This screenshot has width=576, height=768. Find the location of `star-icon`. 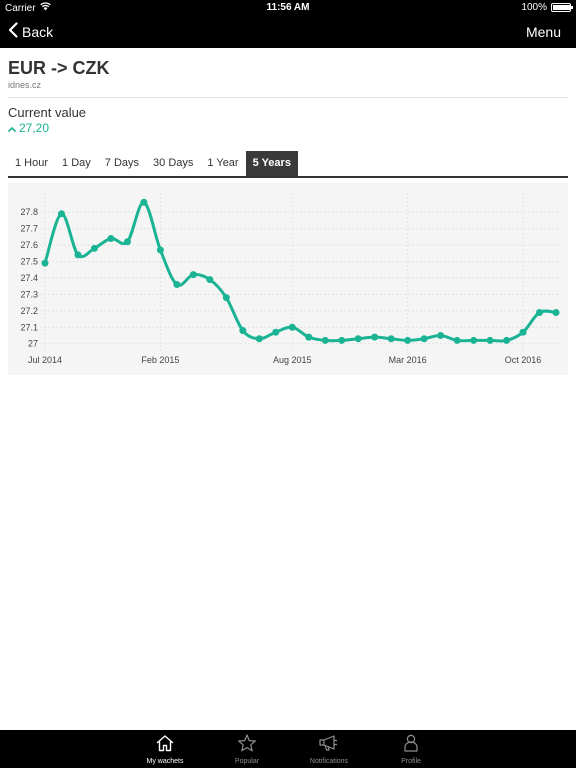

star-icon is located at coordinates (247, 745).